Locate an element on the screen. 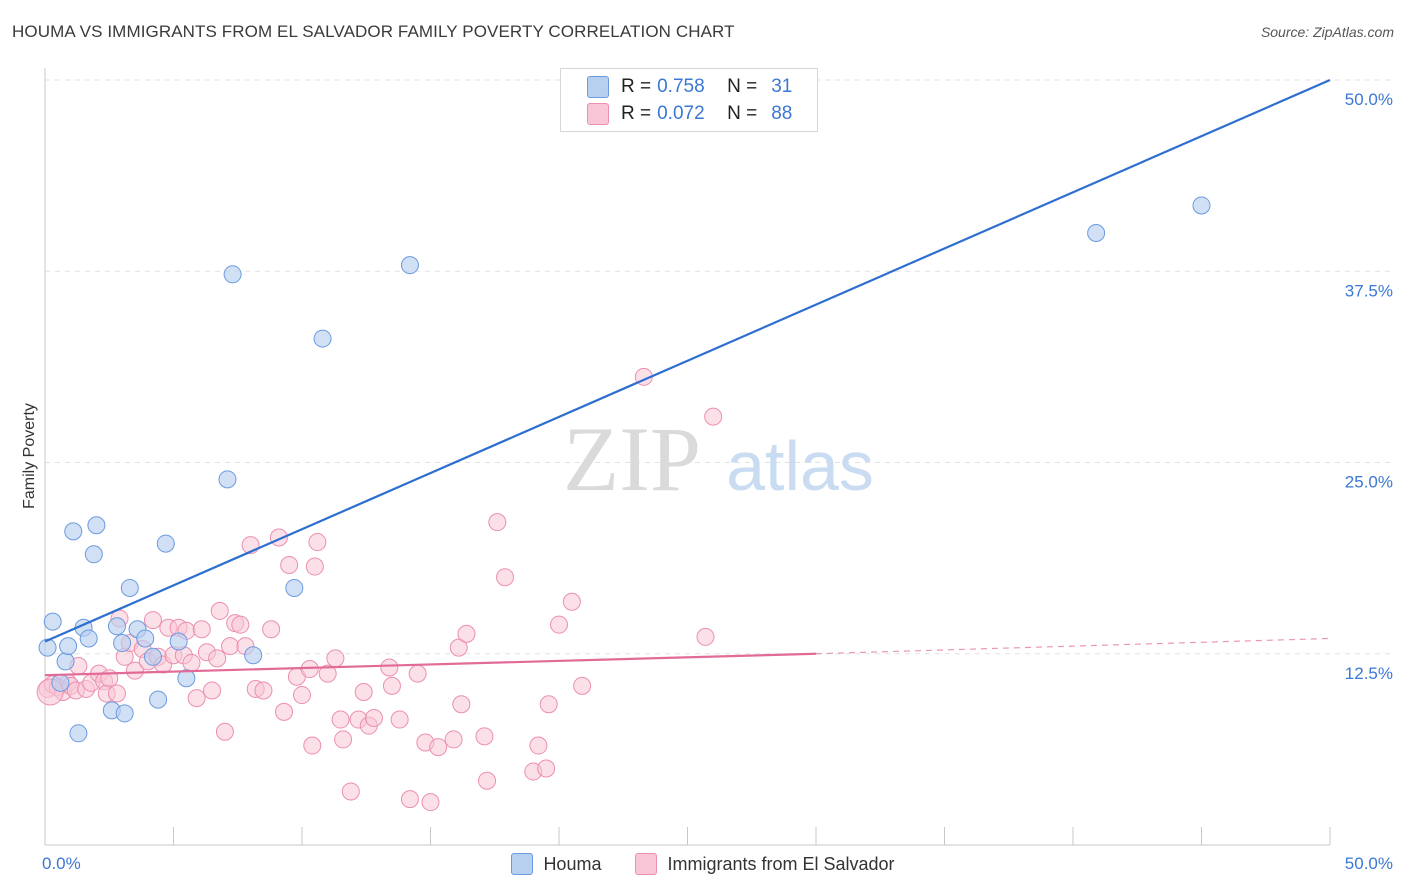  x-tick-label-left: 0.0% is located at coordinates (61, 863).